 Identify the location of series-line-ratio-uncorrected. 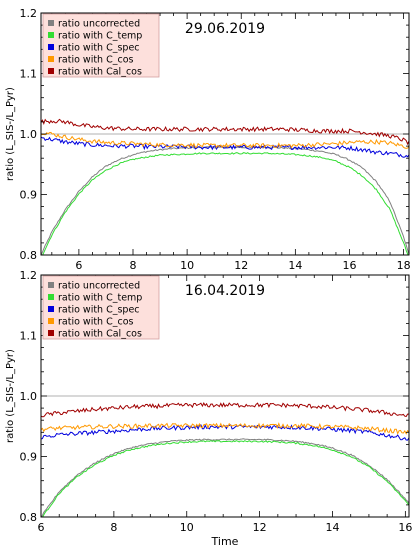
(225, 477).